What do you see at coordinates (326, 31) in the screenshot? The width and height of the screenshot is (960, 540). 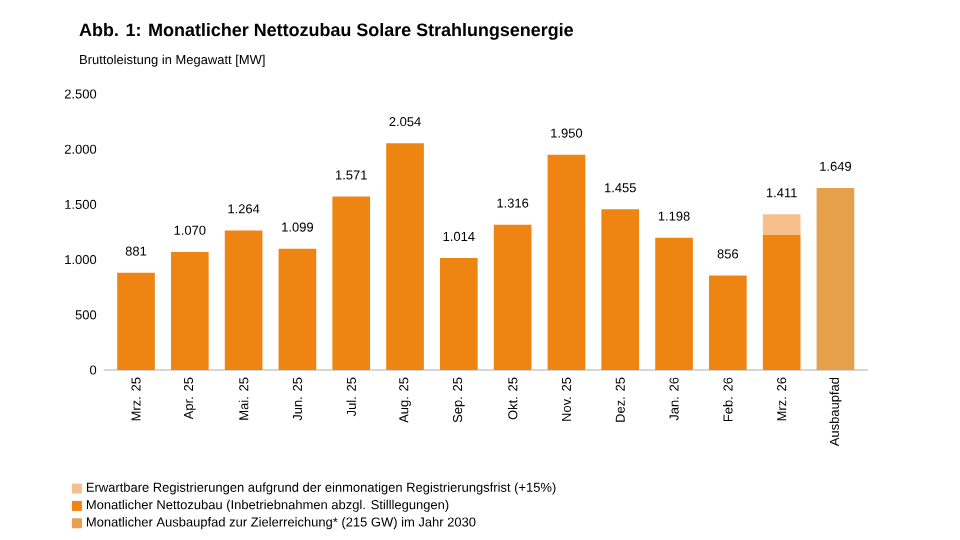 I see `chart-title: Abb. 1: Monatlicher Nettozubau Solare Strahlungsenergie` at bounding box center [326, 31].